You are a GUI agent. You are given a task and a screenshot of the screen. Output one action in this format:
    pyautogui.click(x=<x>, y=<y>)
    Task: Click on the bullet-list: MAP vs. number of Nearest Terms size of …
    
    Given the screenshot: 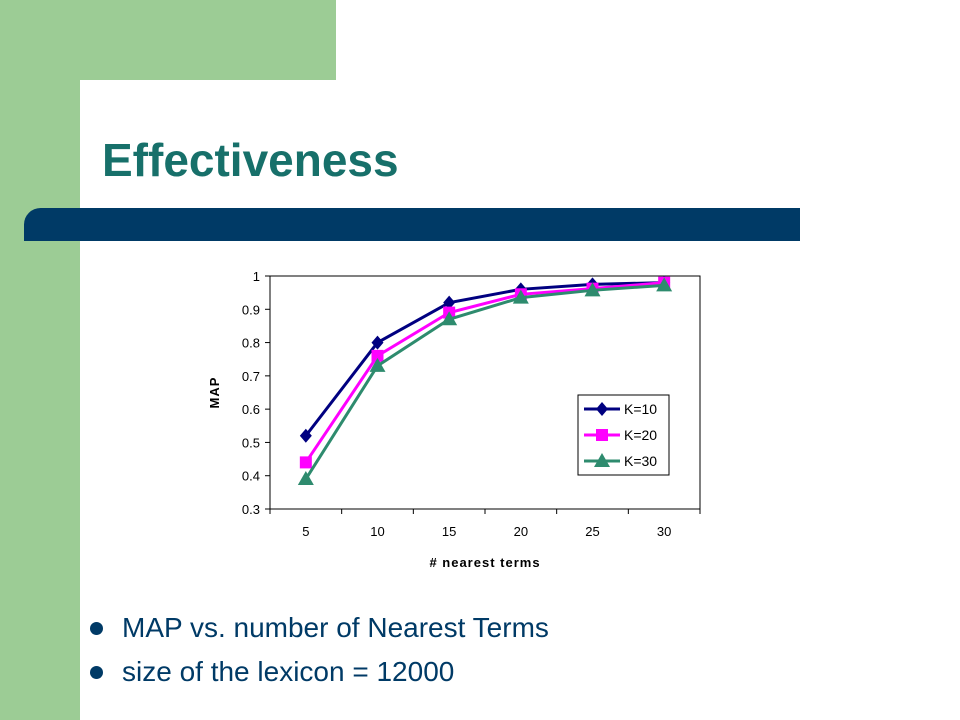 What is the action you would take?
    pyautogui.click(x=318, y=650)
    